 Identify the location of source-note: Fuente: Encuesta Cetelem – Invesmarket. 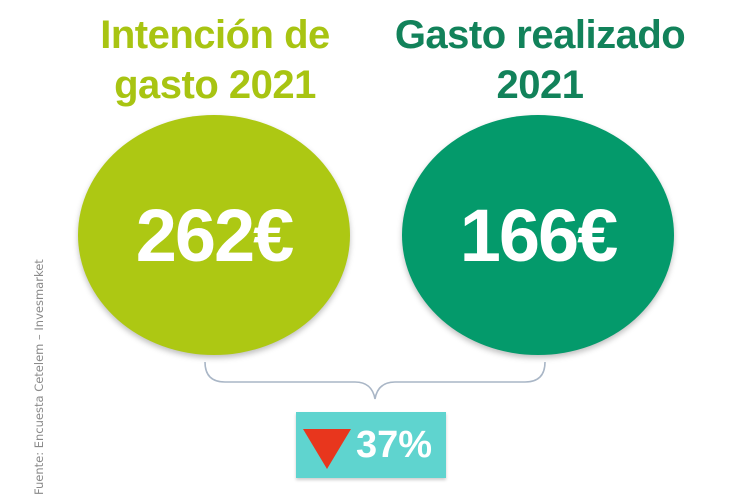
(39, 377).